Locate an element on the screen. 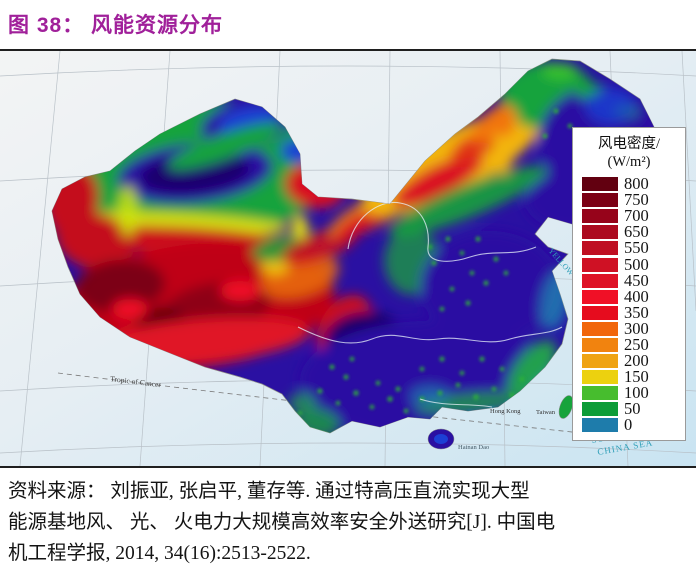 This screenshot has height=579, width=696. legend-entry: 350 is located at coordinates (633, 312).